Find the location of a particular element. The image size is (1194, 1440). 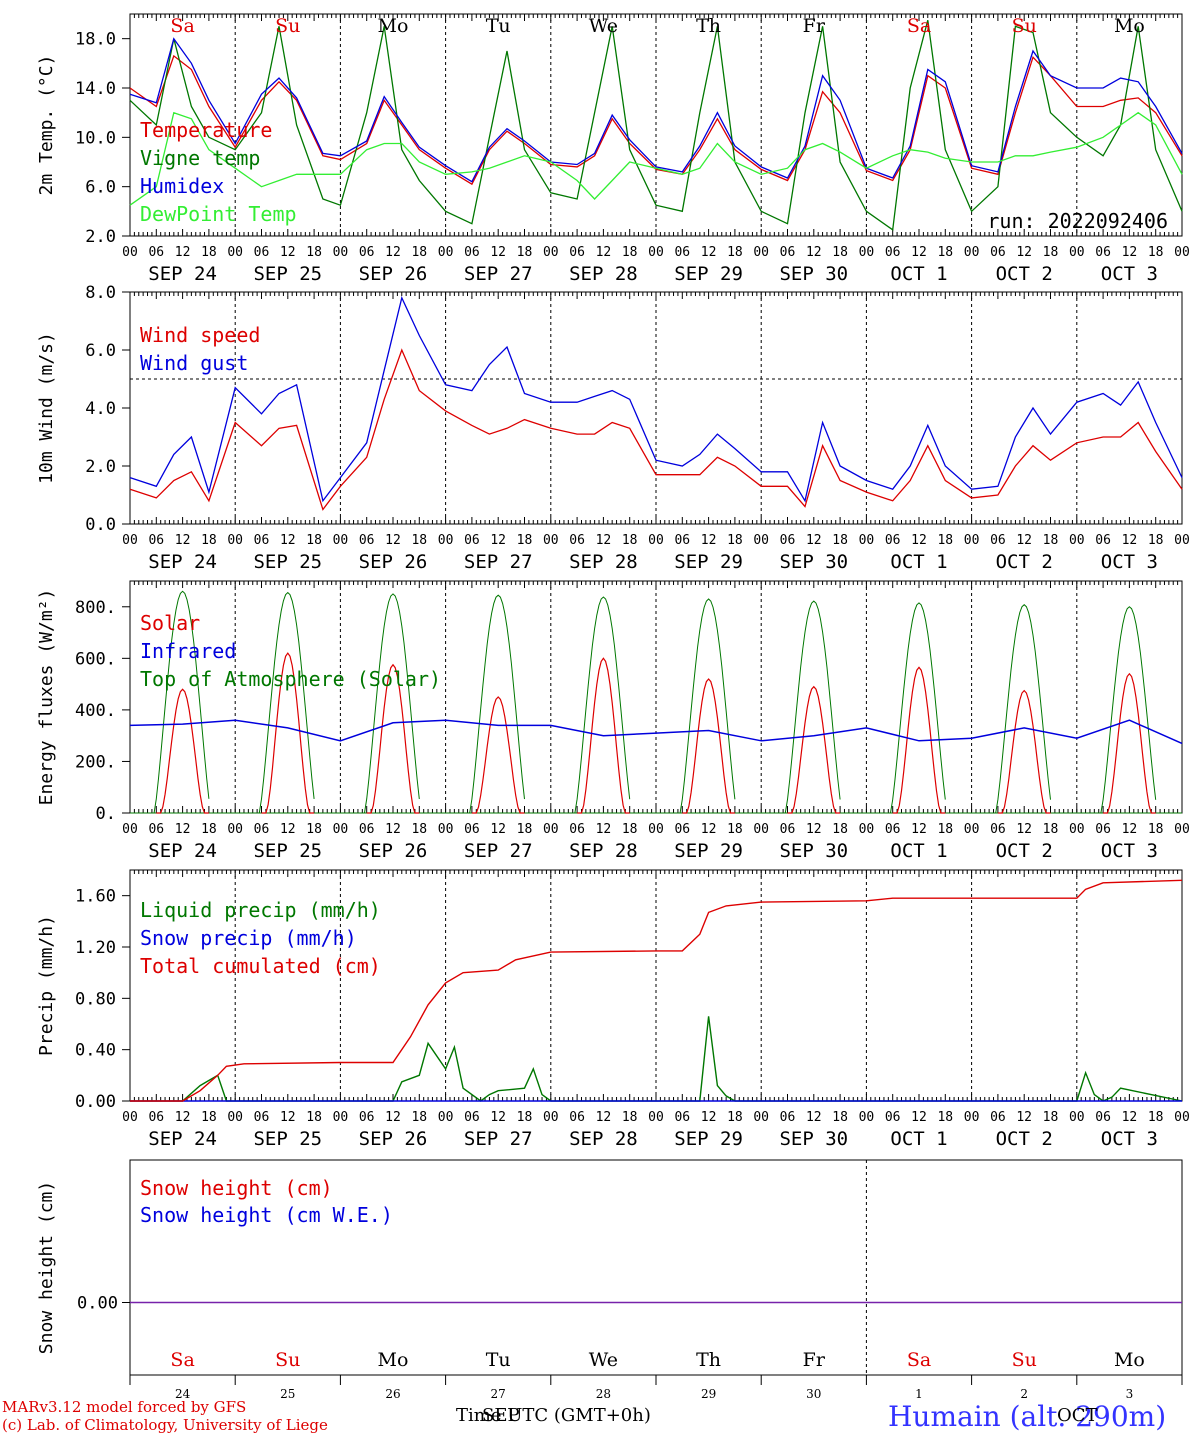

y-tick-label: 0.40 is located at coordinates (95, 1051).